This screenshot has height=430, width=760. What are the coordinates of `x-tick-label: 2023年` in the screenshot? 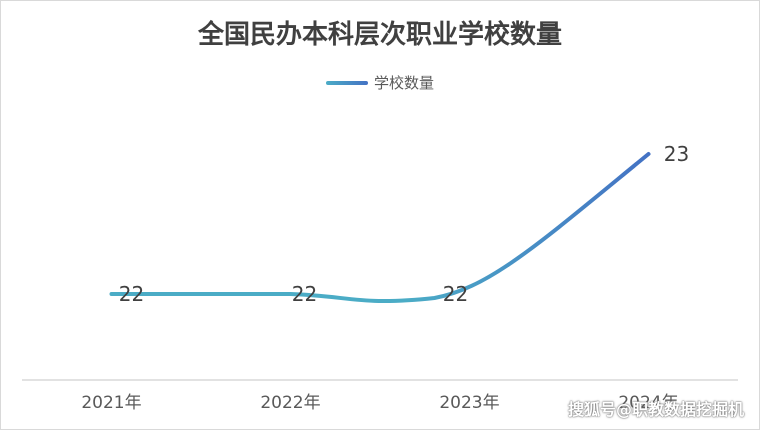 It's located at (469, 403).